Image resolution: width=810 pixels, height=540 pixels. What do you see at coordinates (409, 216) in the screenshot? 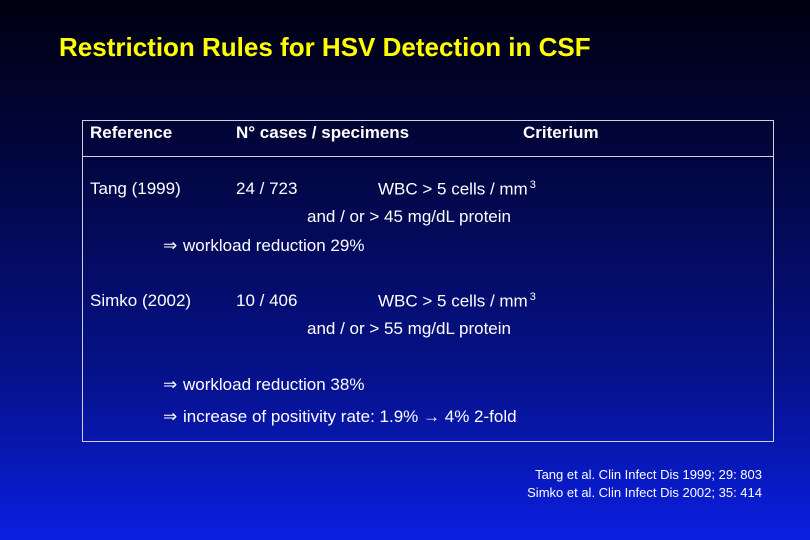
I see `row-tang-criterium-line2: and / or > 45 mg/dL protein` at bounding box center [409, 216].